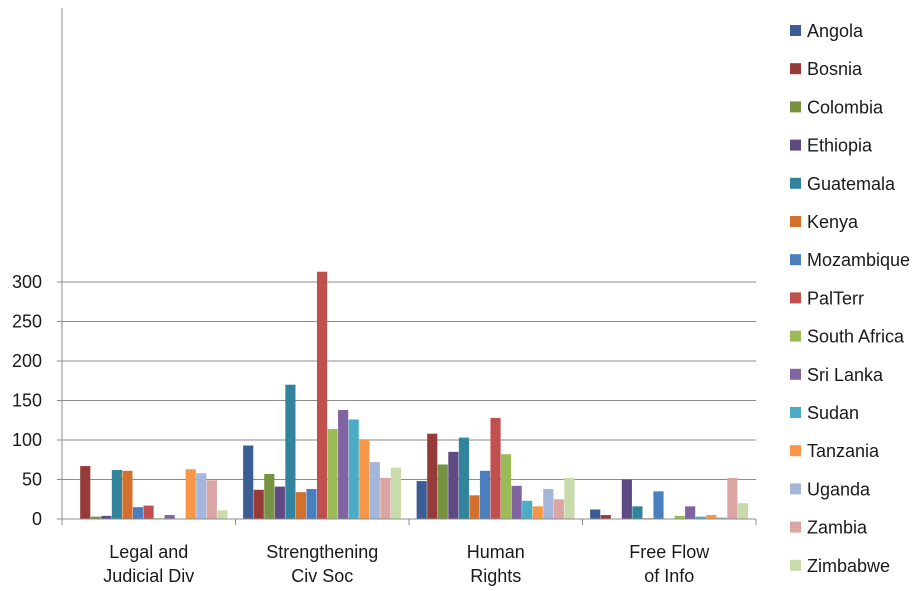  Describe the element at coordinates (845, 107) in the screenshot. I see `legend-label: Colombia` at that location.